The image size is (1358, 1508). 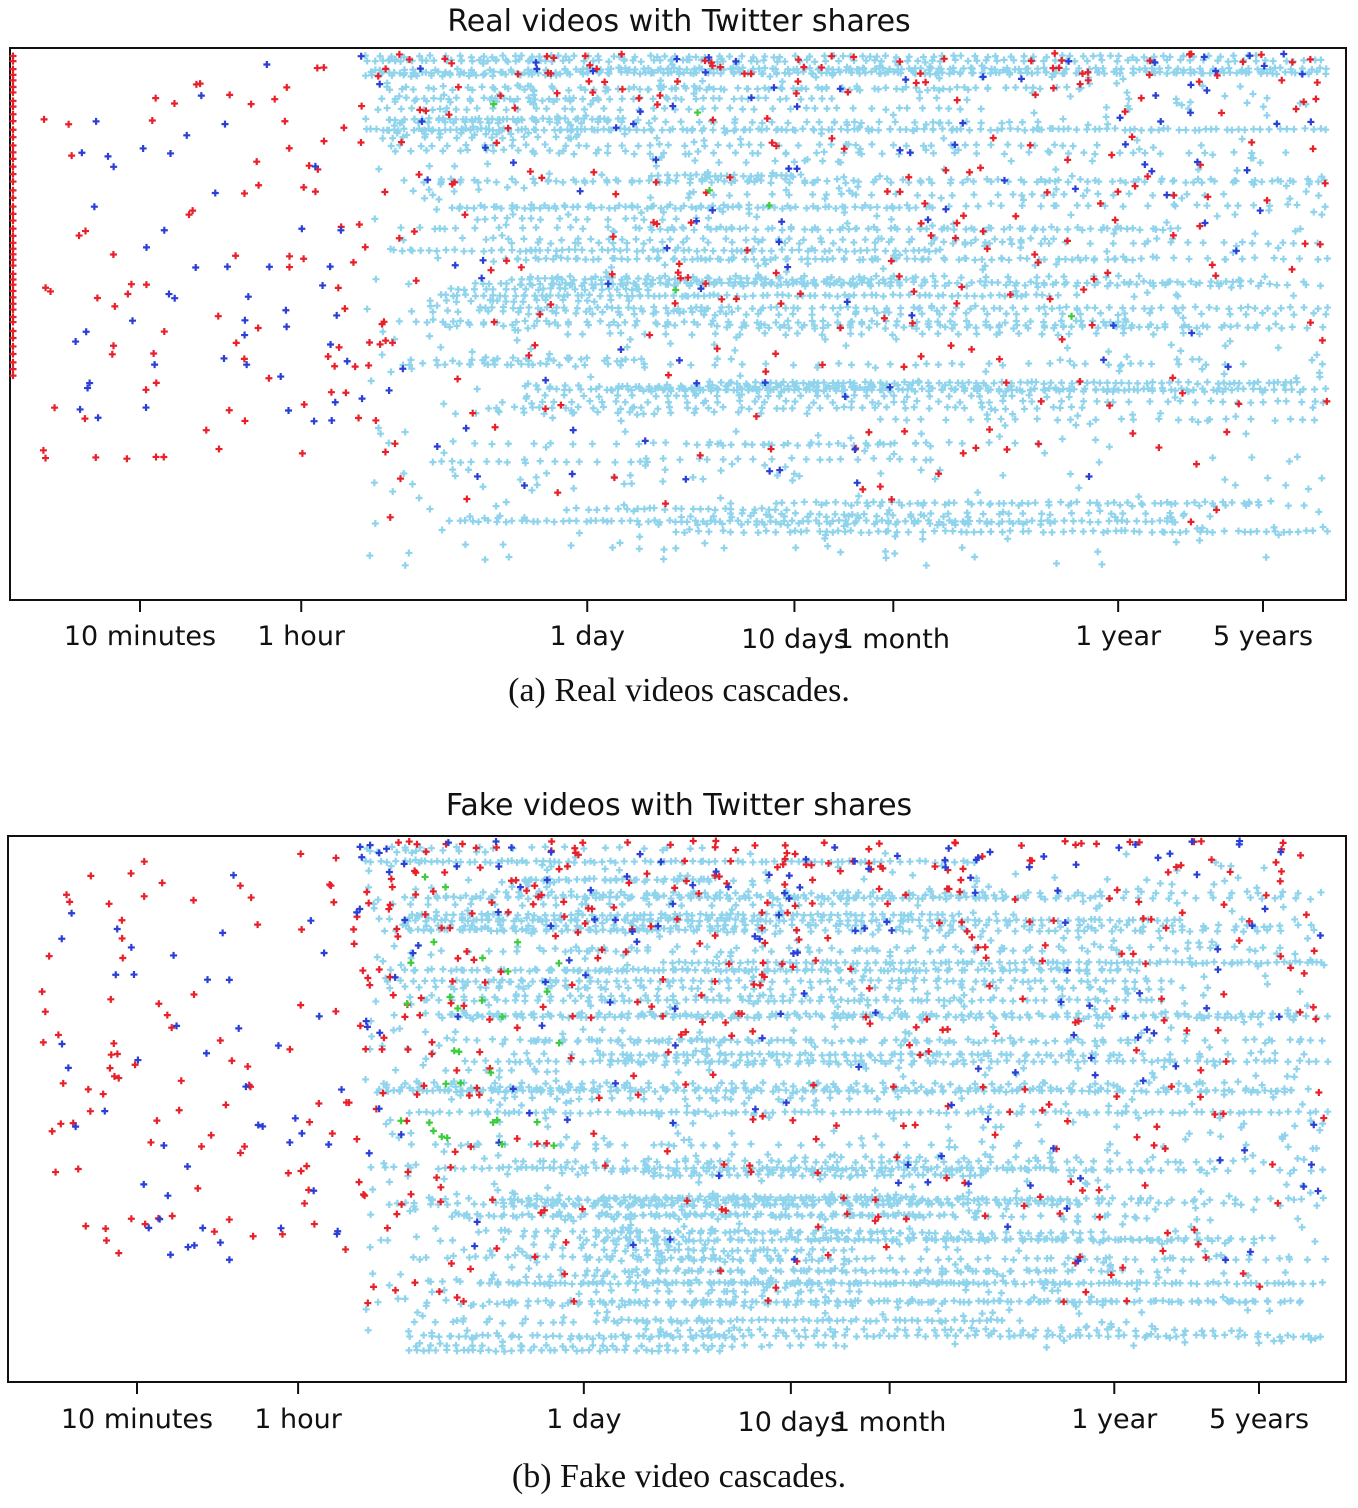 What do you see at coordinates (298, 1419) in the screenshot?
I see `x-tick-label: 1 hour` at bounding box center [298, 1419].